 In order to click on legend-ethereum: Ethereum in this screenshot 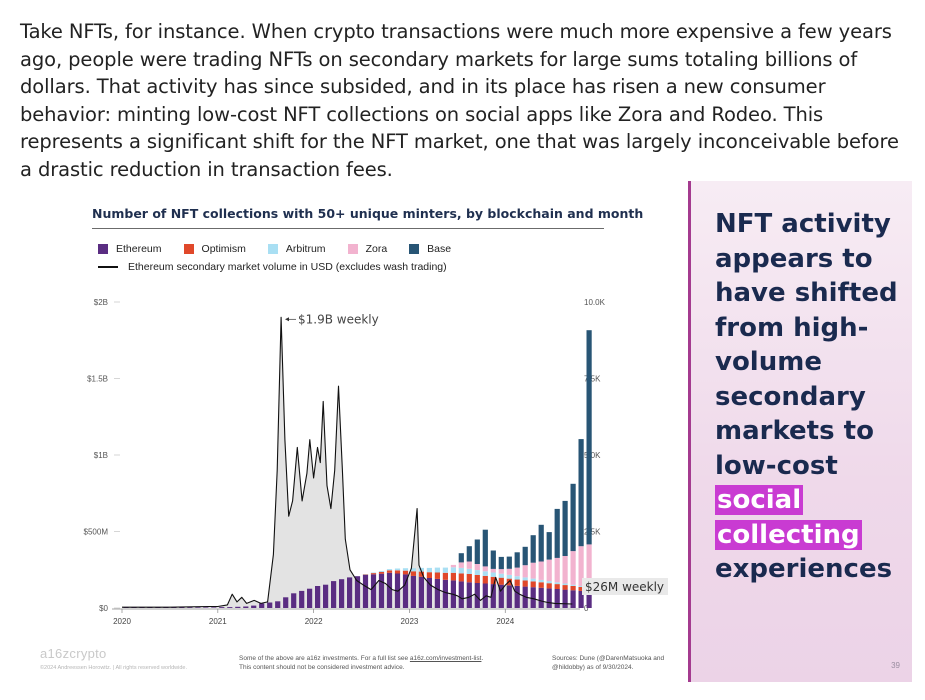, I will do `click(130, 249)`.